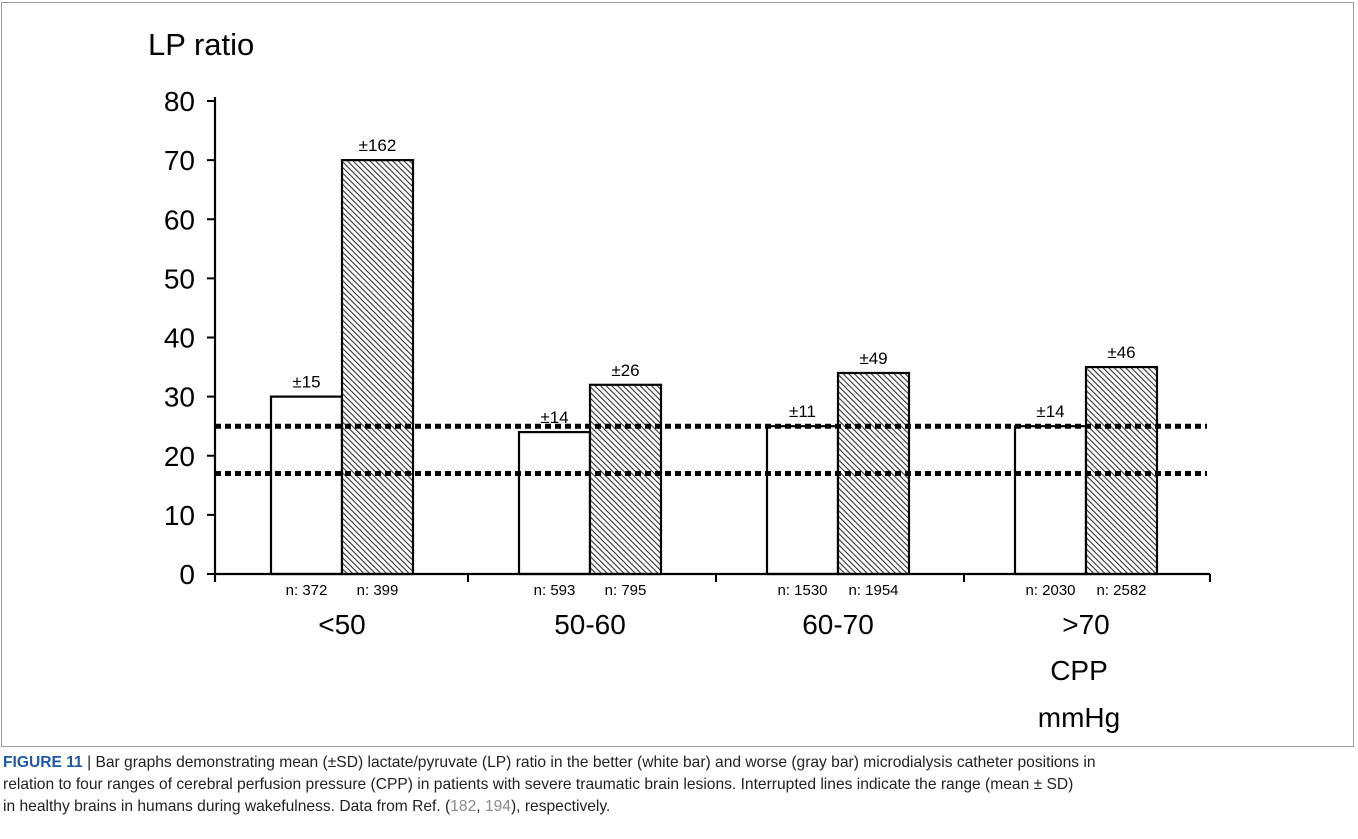 The height and width of the screenshot is (839, 1358). Describe the element at coordinates (179, 456) in the screenshot. I see `y-tick-label: 20` at that location.